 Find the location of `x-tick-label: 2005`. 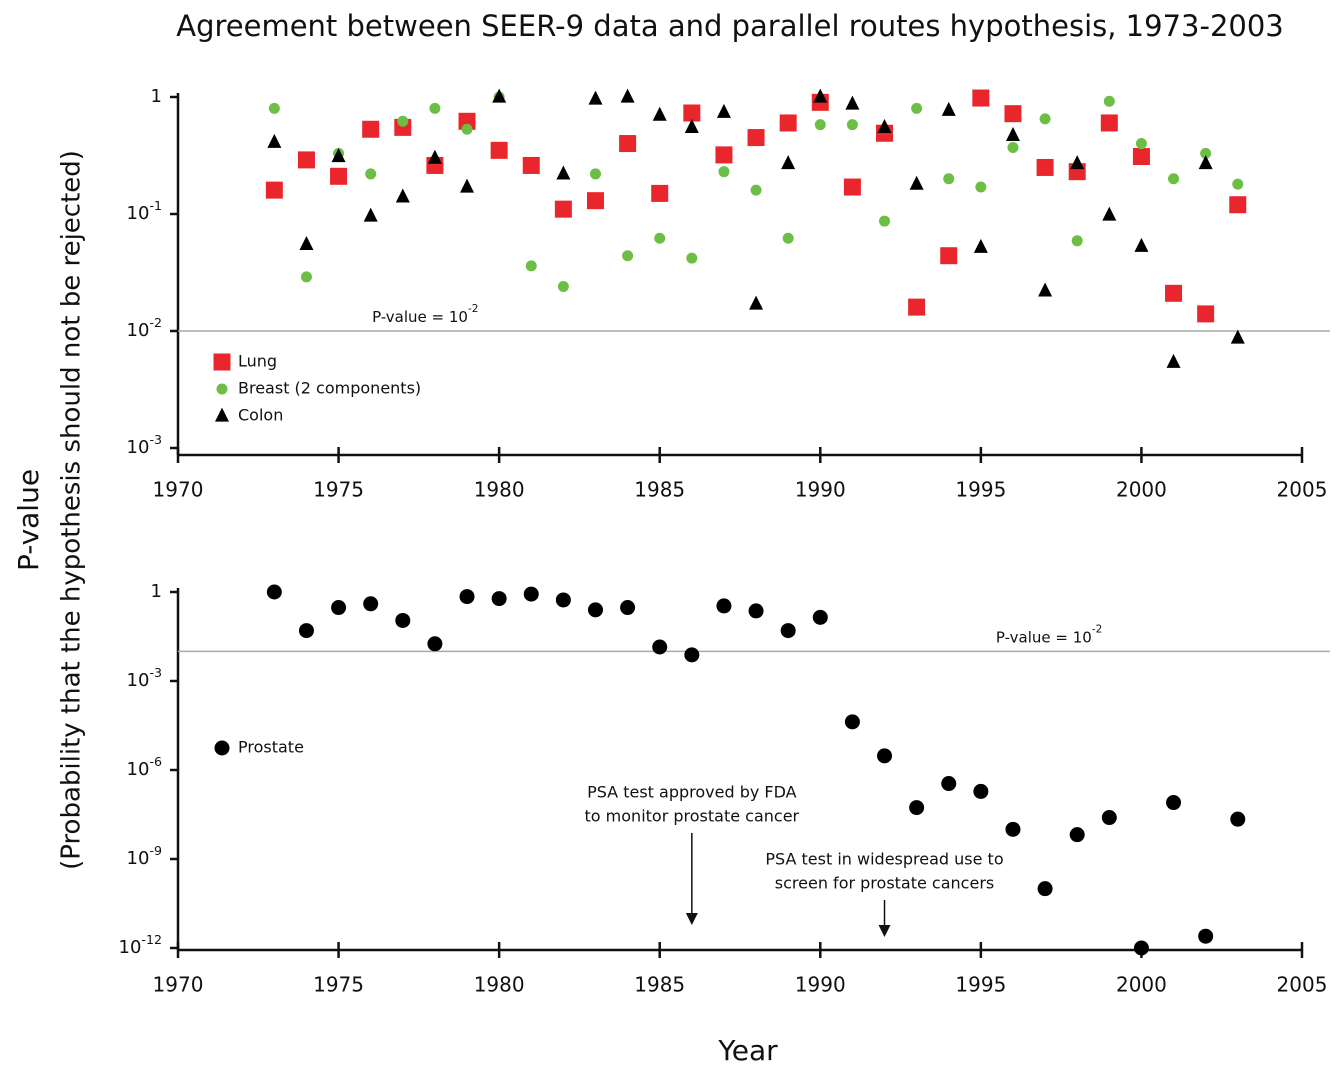

x-tick-label: 2005 is located at coordinates (1302, 490).